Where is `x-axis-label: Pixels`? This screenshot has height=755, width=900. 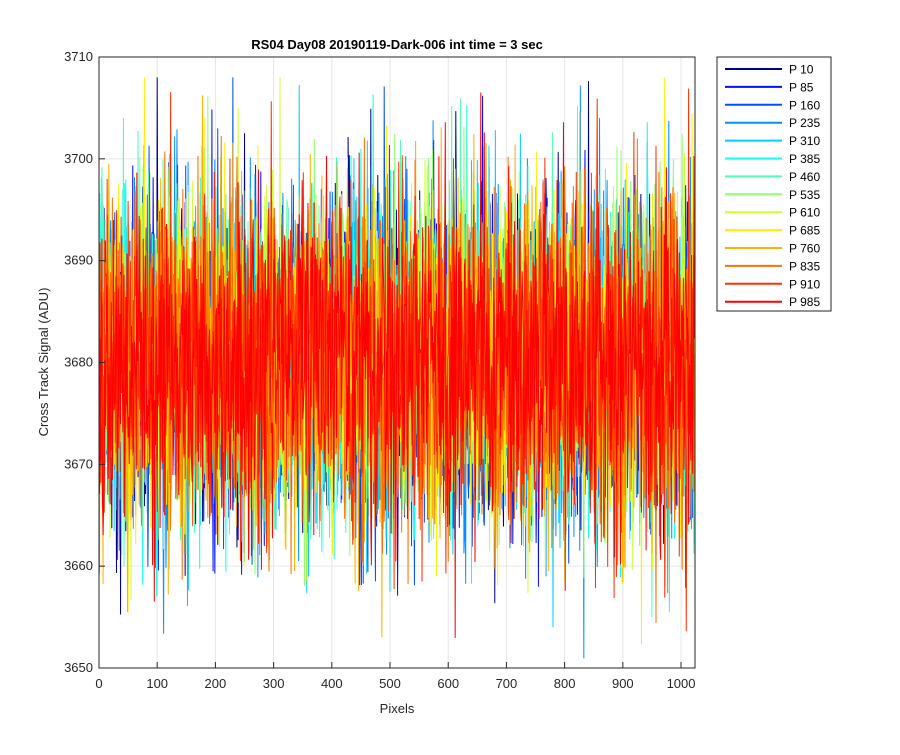 x-axis-label: Pixels is located at coordinates (397, 708).